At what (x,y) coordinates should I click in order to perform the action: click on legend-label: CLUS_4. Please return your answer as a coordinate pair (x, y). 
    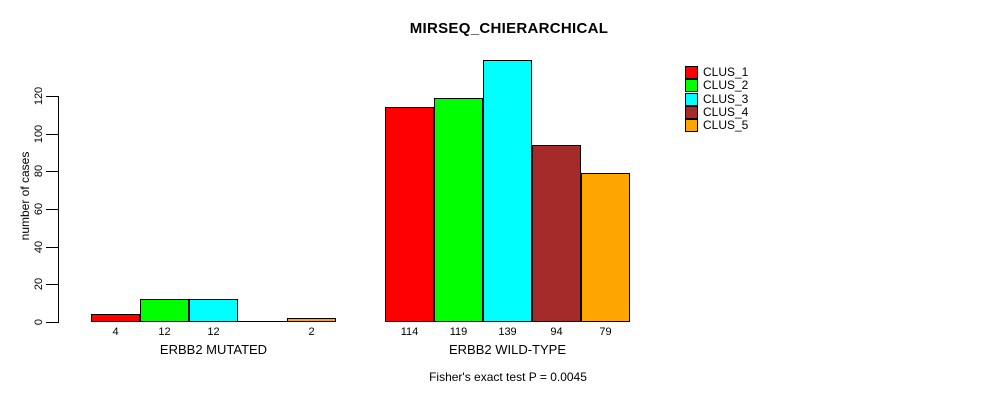
    Looking at the image, I should click on (726, 112).